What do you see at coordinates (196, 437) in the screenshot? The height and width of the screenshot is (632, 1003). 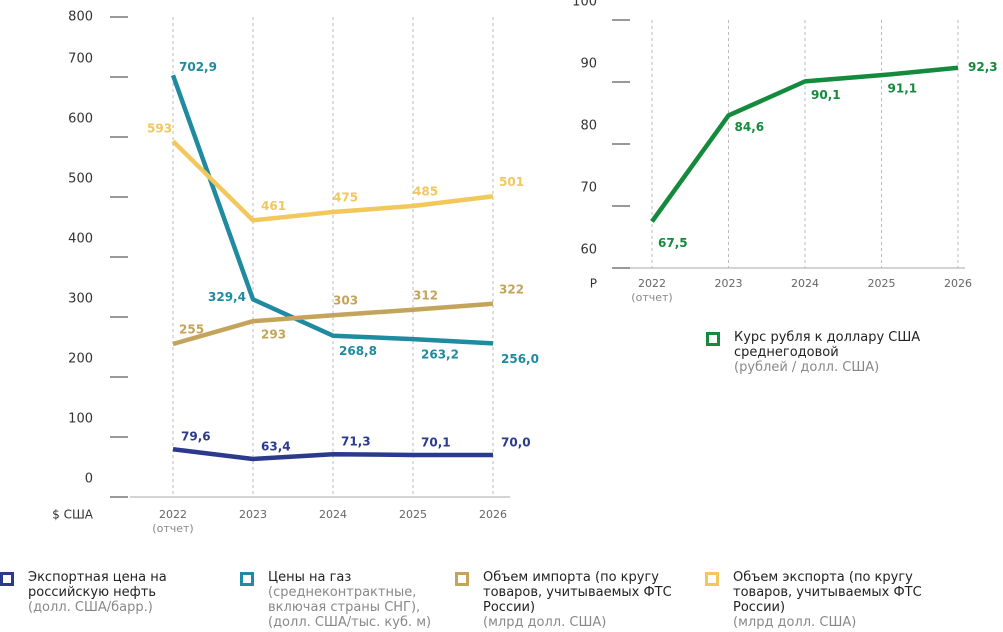 I see `data-label: 79,6` at bounding box center [196, 437].